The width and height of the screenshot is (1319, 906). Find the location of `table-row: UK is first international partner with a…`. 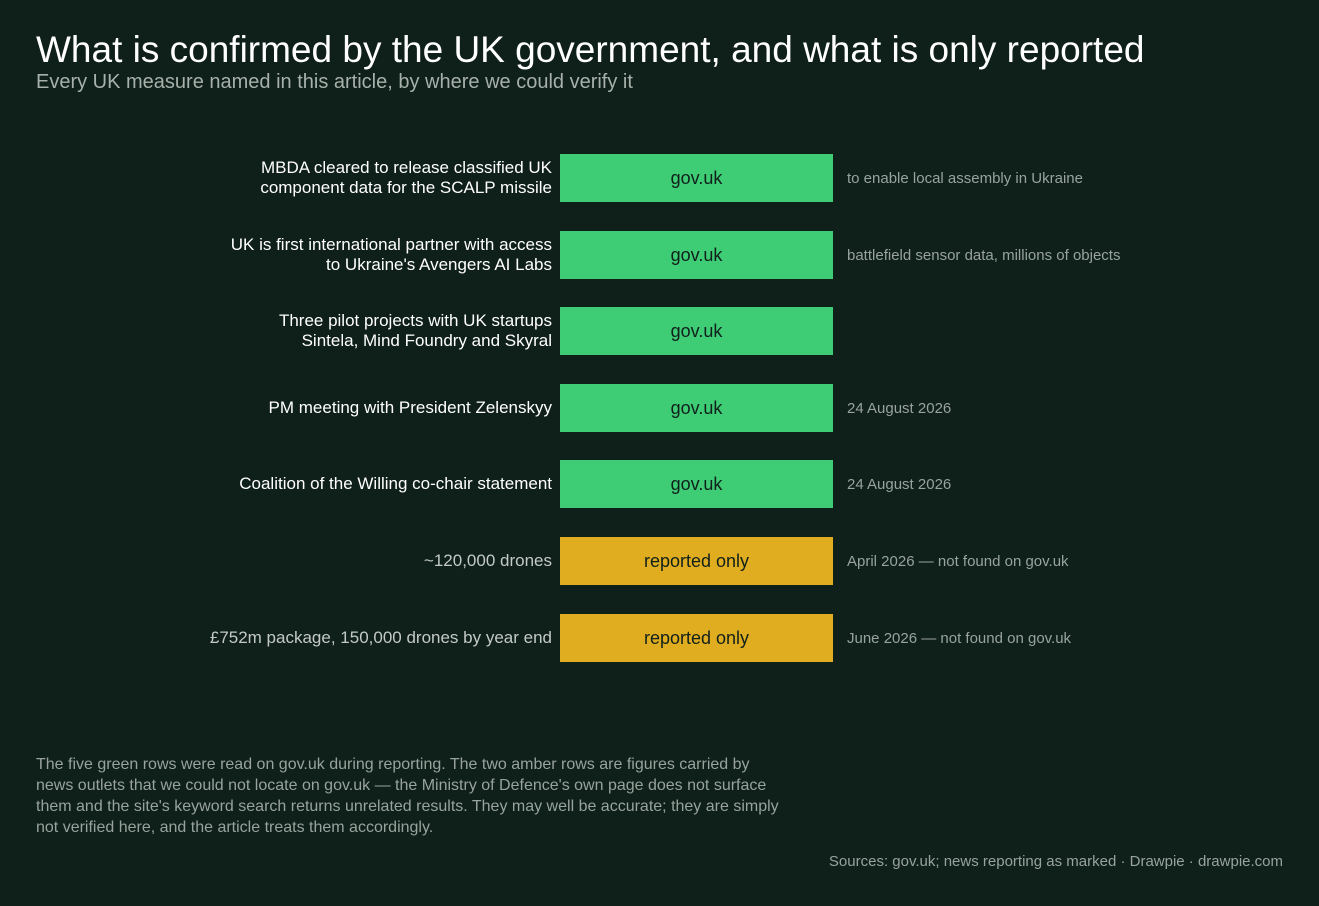

table-row: UK is first international partner with a… is located at coordinates (659, 255).